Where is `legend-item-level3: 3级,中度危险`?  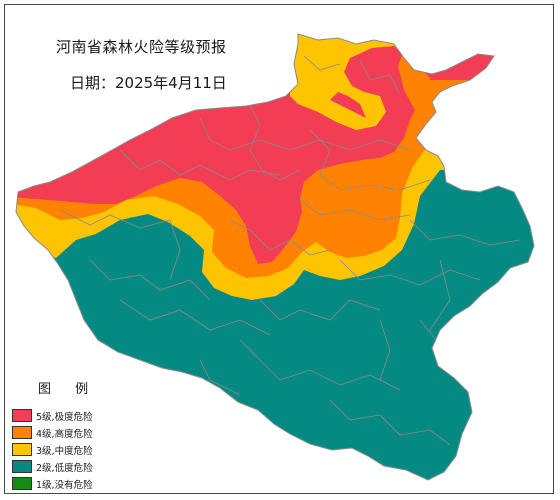 legend-item-level3: 3级,中度危险 is located at coordinates (82, 449).